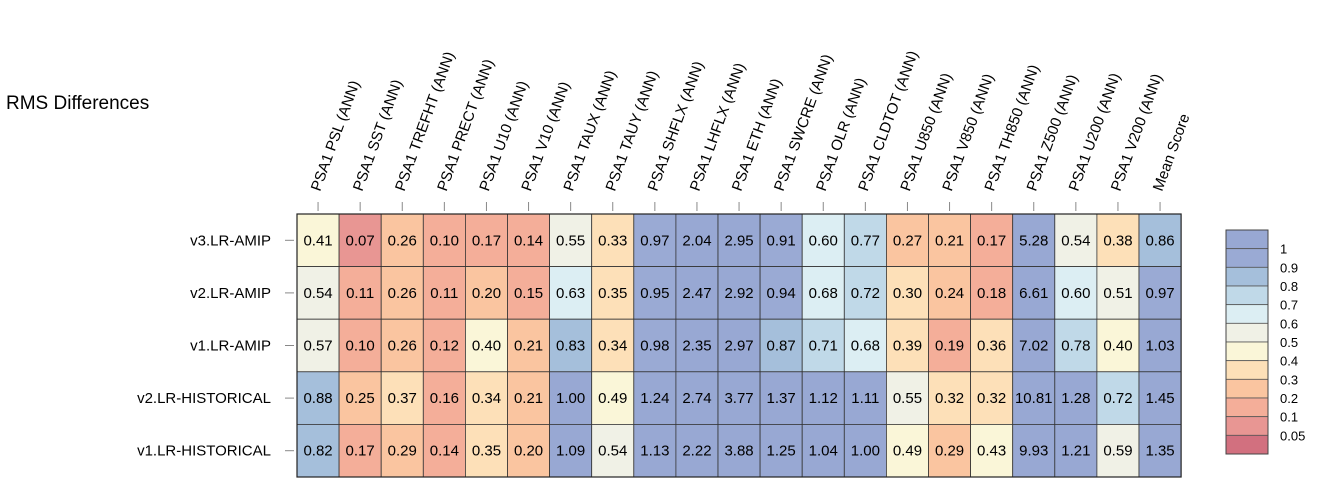 This screenshot has height=496, width=1329. What do you see at coordinates (528, 293) in the screenshot?
I see `cell-value-label: 0.15` at bounding box center [528, 293].